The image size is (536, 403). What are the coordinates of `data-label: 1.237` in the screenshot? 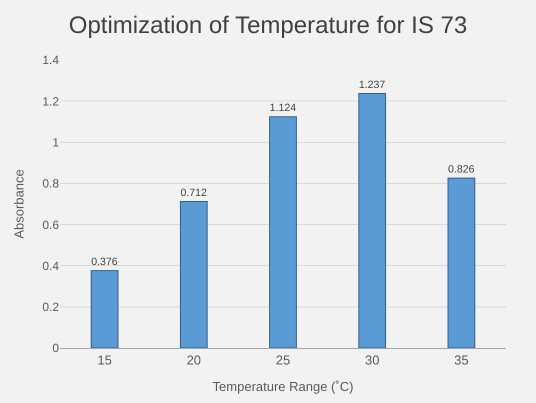 It's located at (372, 84).